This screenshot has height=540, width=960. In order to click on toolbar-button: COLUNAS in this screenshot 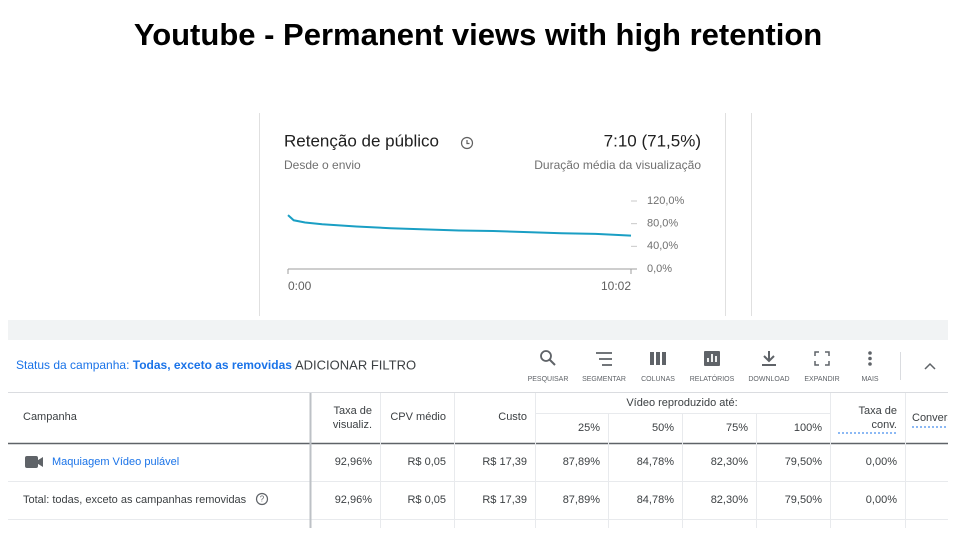, I will do `click(658, 367)`.